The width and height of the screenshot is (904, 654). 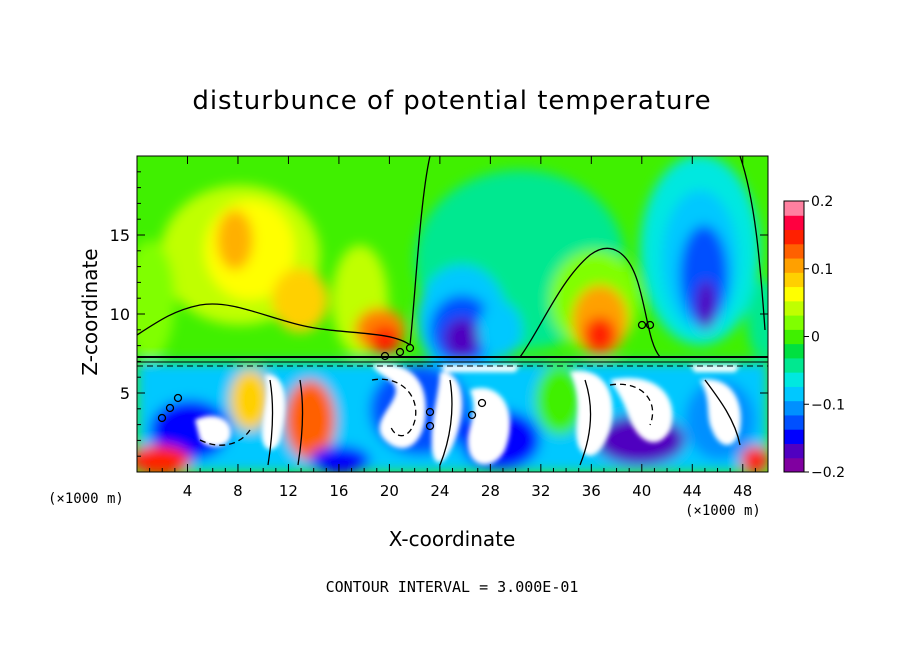 I want to click on x-tick-label: 4, so click(x=188, y=491).